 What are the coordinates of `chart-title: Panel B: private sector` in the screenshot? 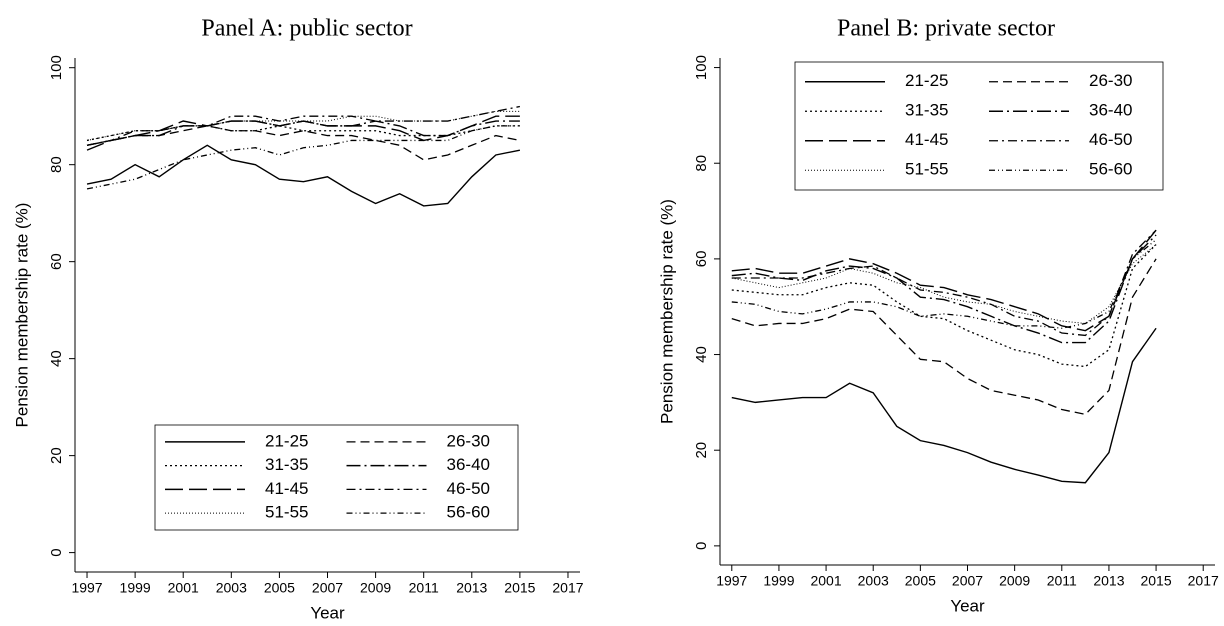 It's located at (946, 29).